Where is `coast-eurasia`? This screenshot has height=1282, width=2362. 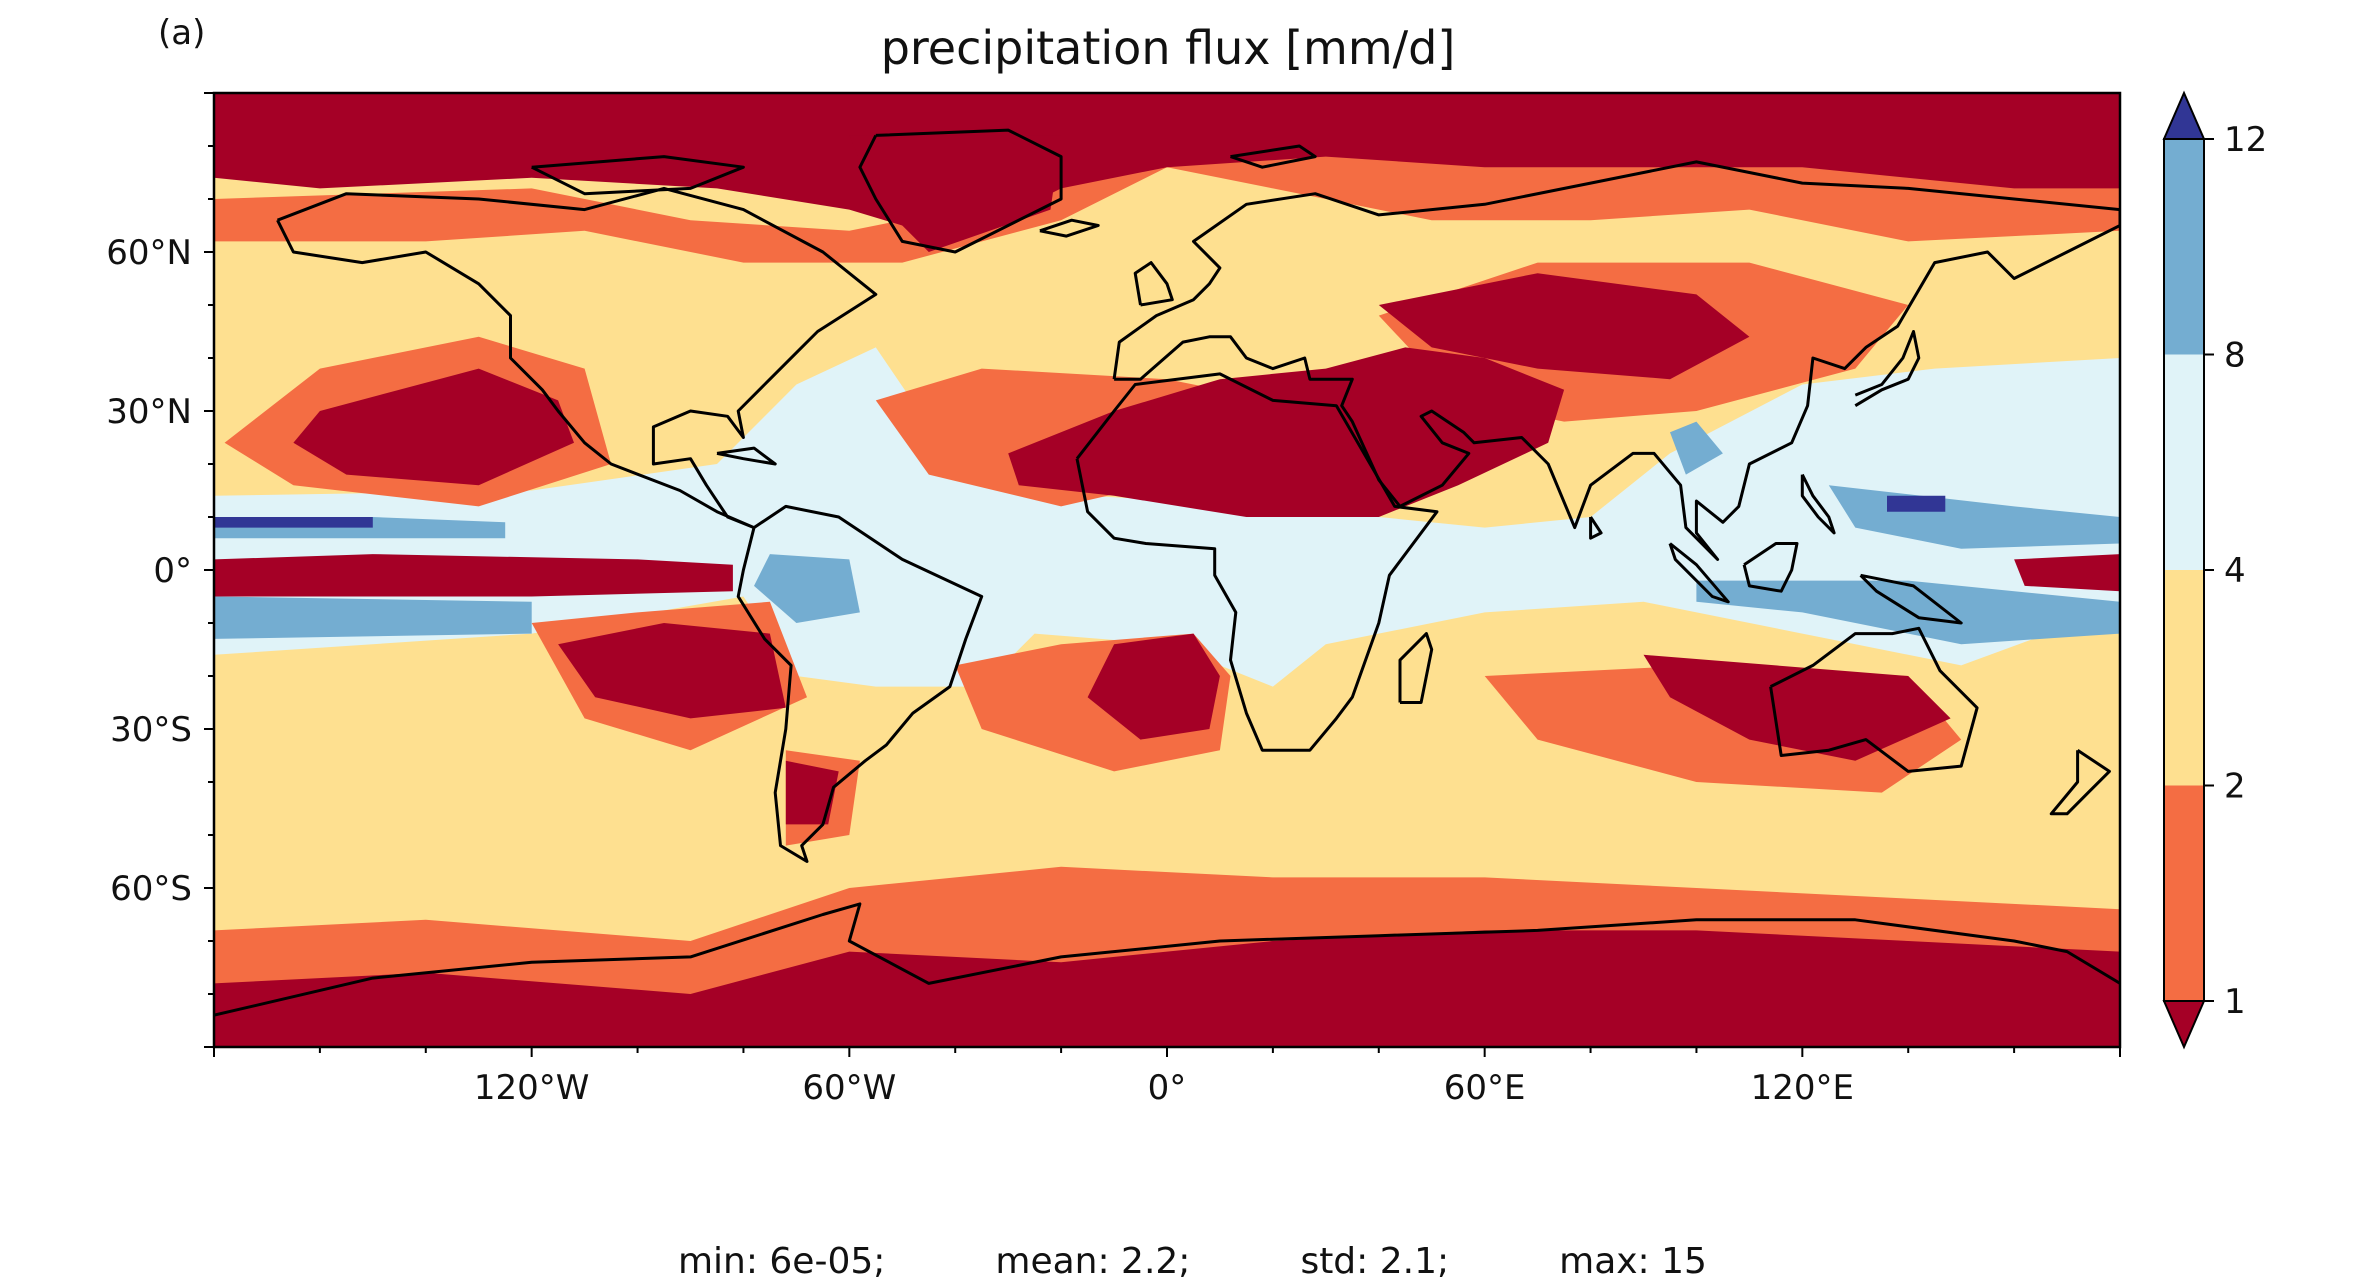 coast-eurasia is located at coordinates (1616, 360).